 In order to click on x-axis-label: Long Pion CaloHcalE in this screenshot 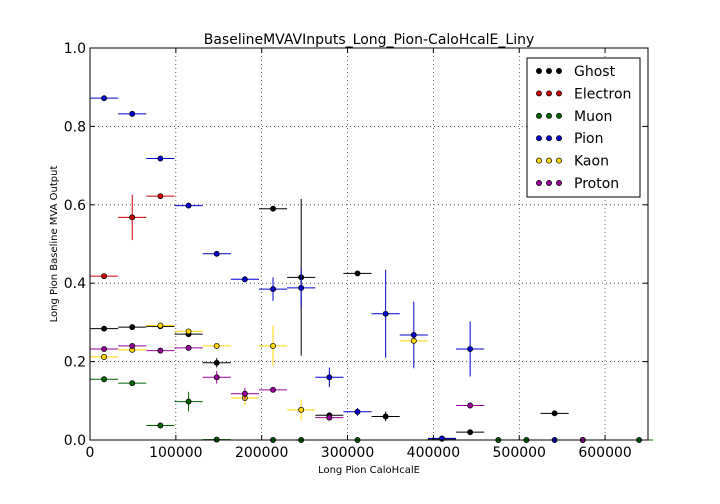, I will do `click(369, 470)`.